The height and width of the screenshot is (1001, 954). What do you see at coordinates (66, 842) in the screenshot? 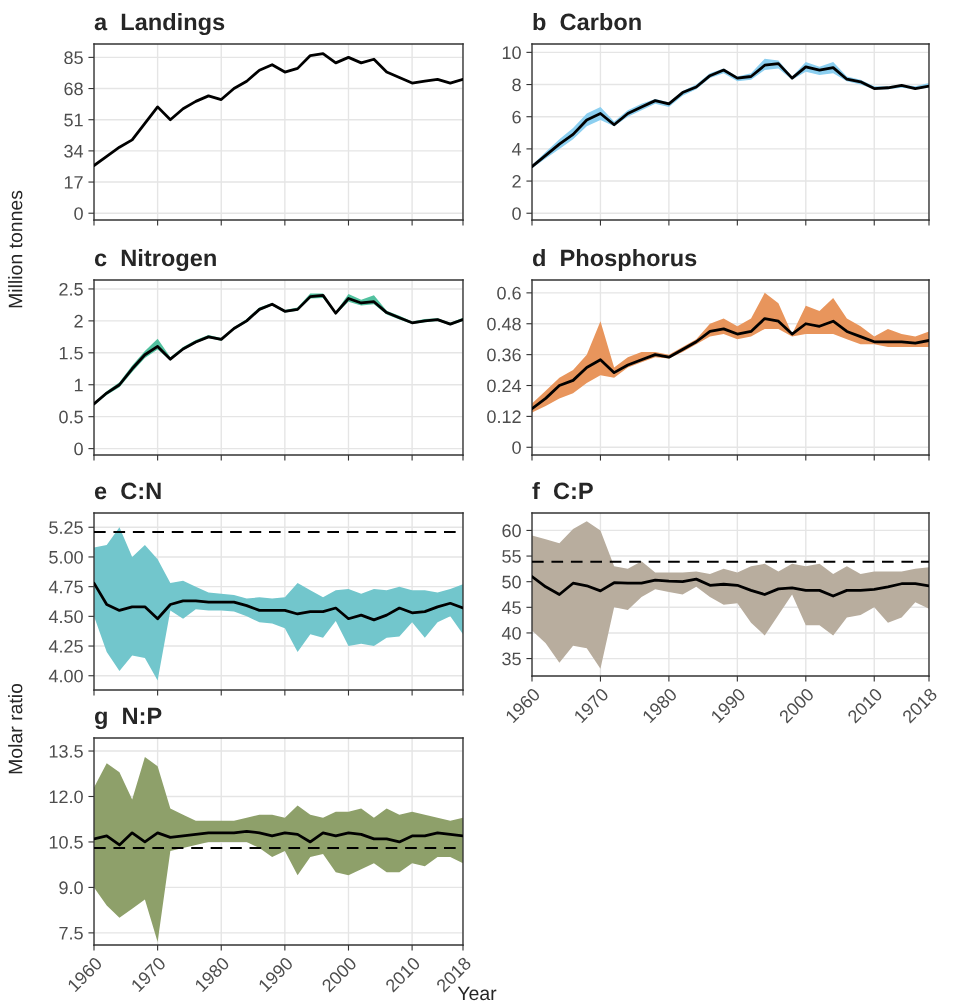
I see `y-tick-label: 10.5` at bounding box center [66, 842].